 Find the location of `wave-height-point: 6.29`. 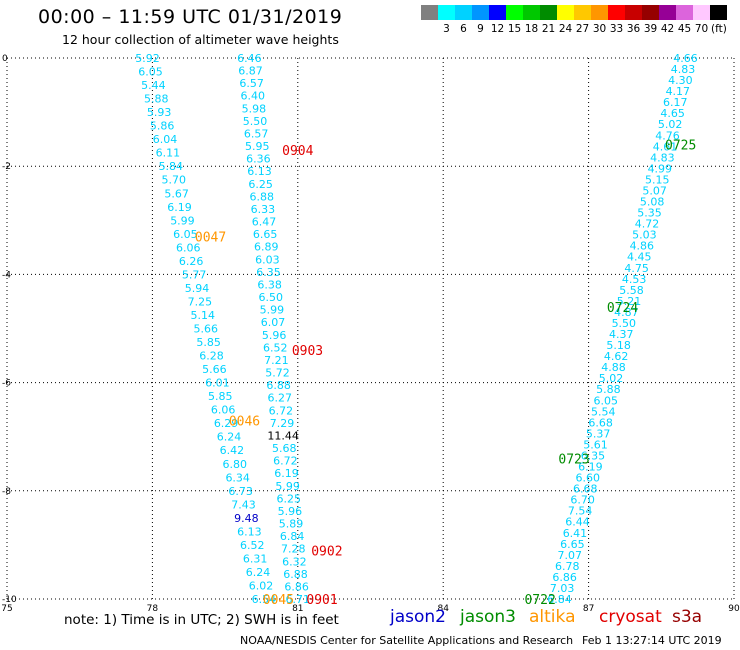

wave-height-point: 6.29 is located at coordinates (226, 423).